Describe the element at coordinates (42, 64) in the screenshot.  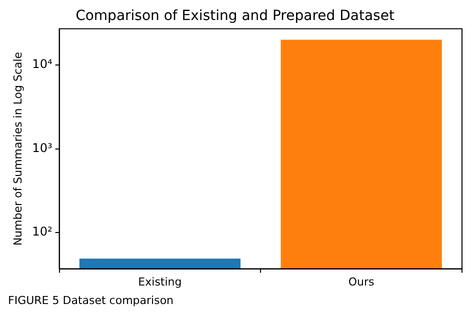
I see `y-tick-label: 10⁴` at that location.